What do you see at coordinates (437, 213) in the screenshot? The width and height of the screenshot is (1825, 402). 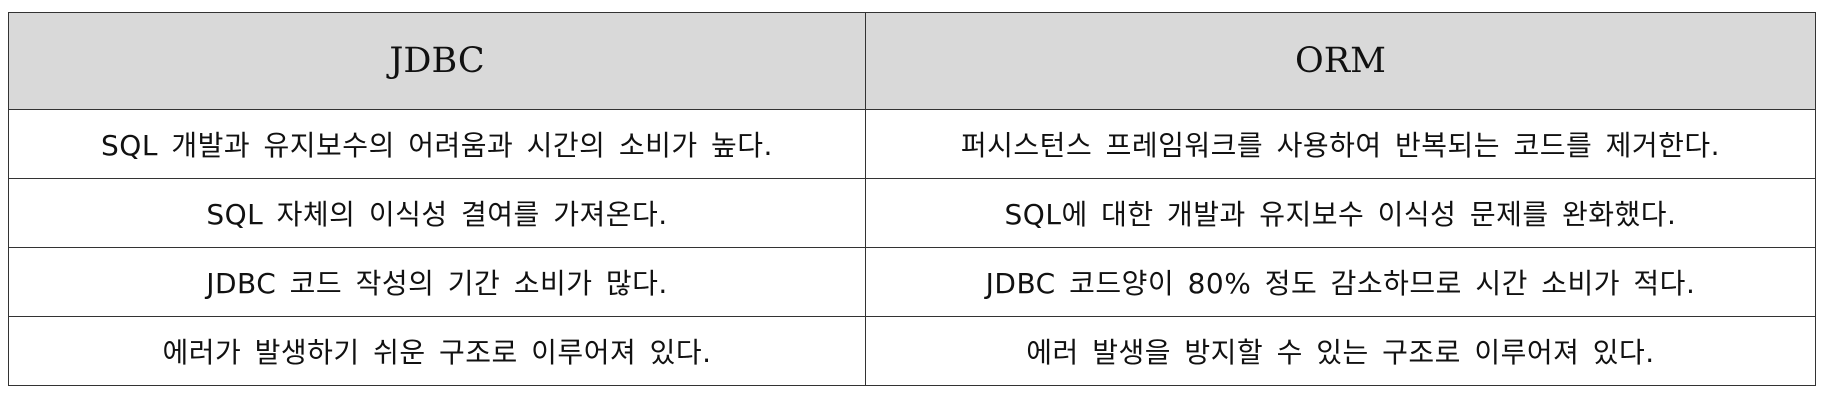 I see `cell-jdbc: SQL 자체의 이식성 결여를 가져온다.` at bounding box center [437, 213].